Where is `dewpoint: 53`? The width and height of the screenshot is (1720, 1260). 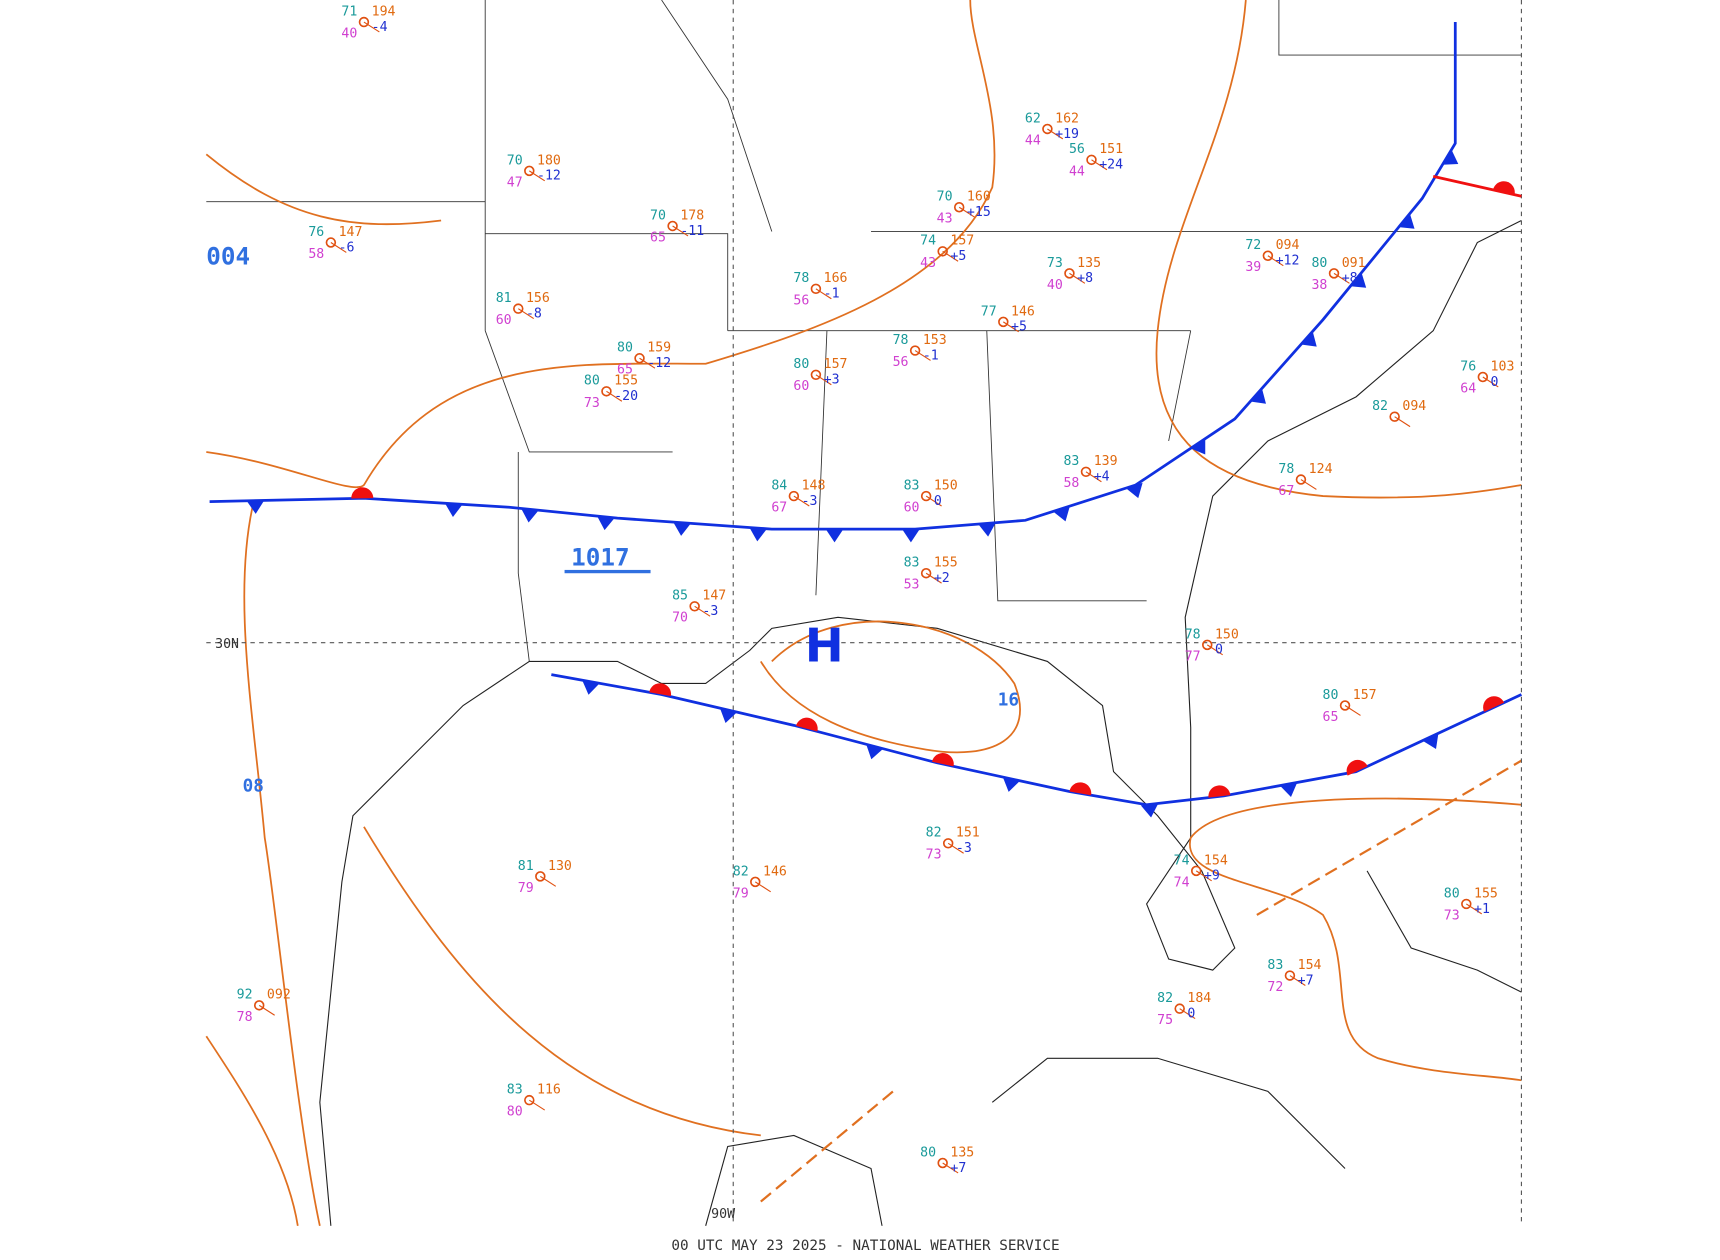 dewpoint: 53 is located at coordinates (912, 585).